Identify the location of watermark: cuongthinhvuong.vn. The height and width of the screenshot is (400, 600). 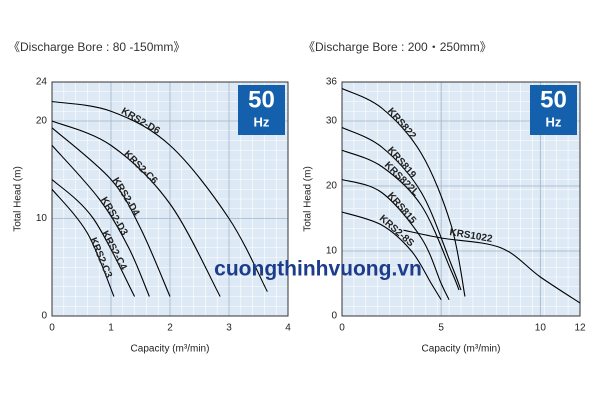
(318, 269).